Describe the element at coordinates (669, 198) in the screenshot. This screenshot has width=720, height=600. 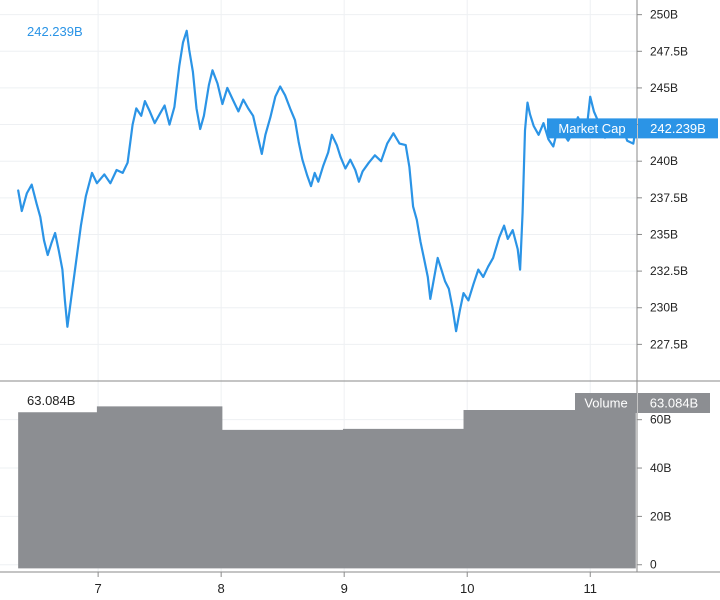
I see `price-tick-label: 237.5B` at that location.